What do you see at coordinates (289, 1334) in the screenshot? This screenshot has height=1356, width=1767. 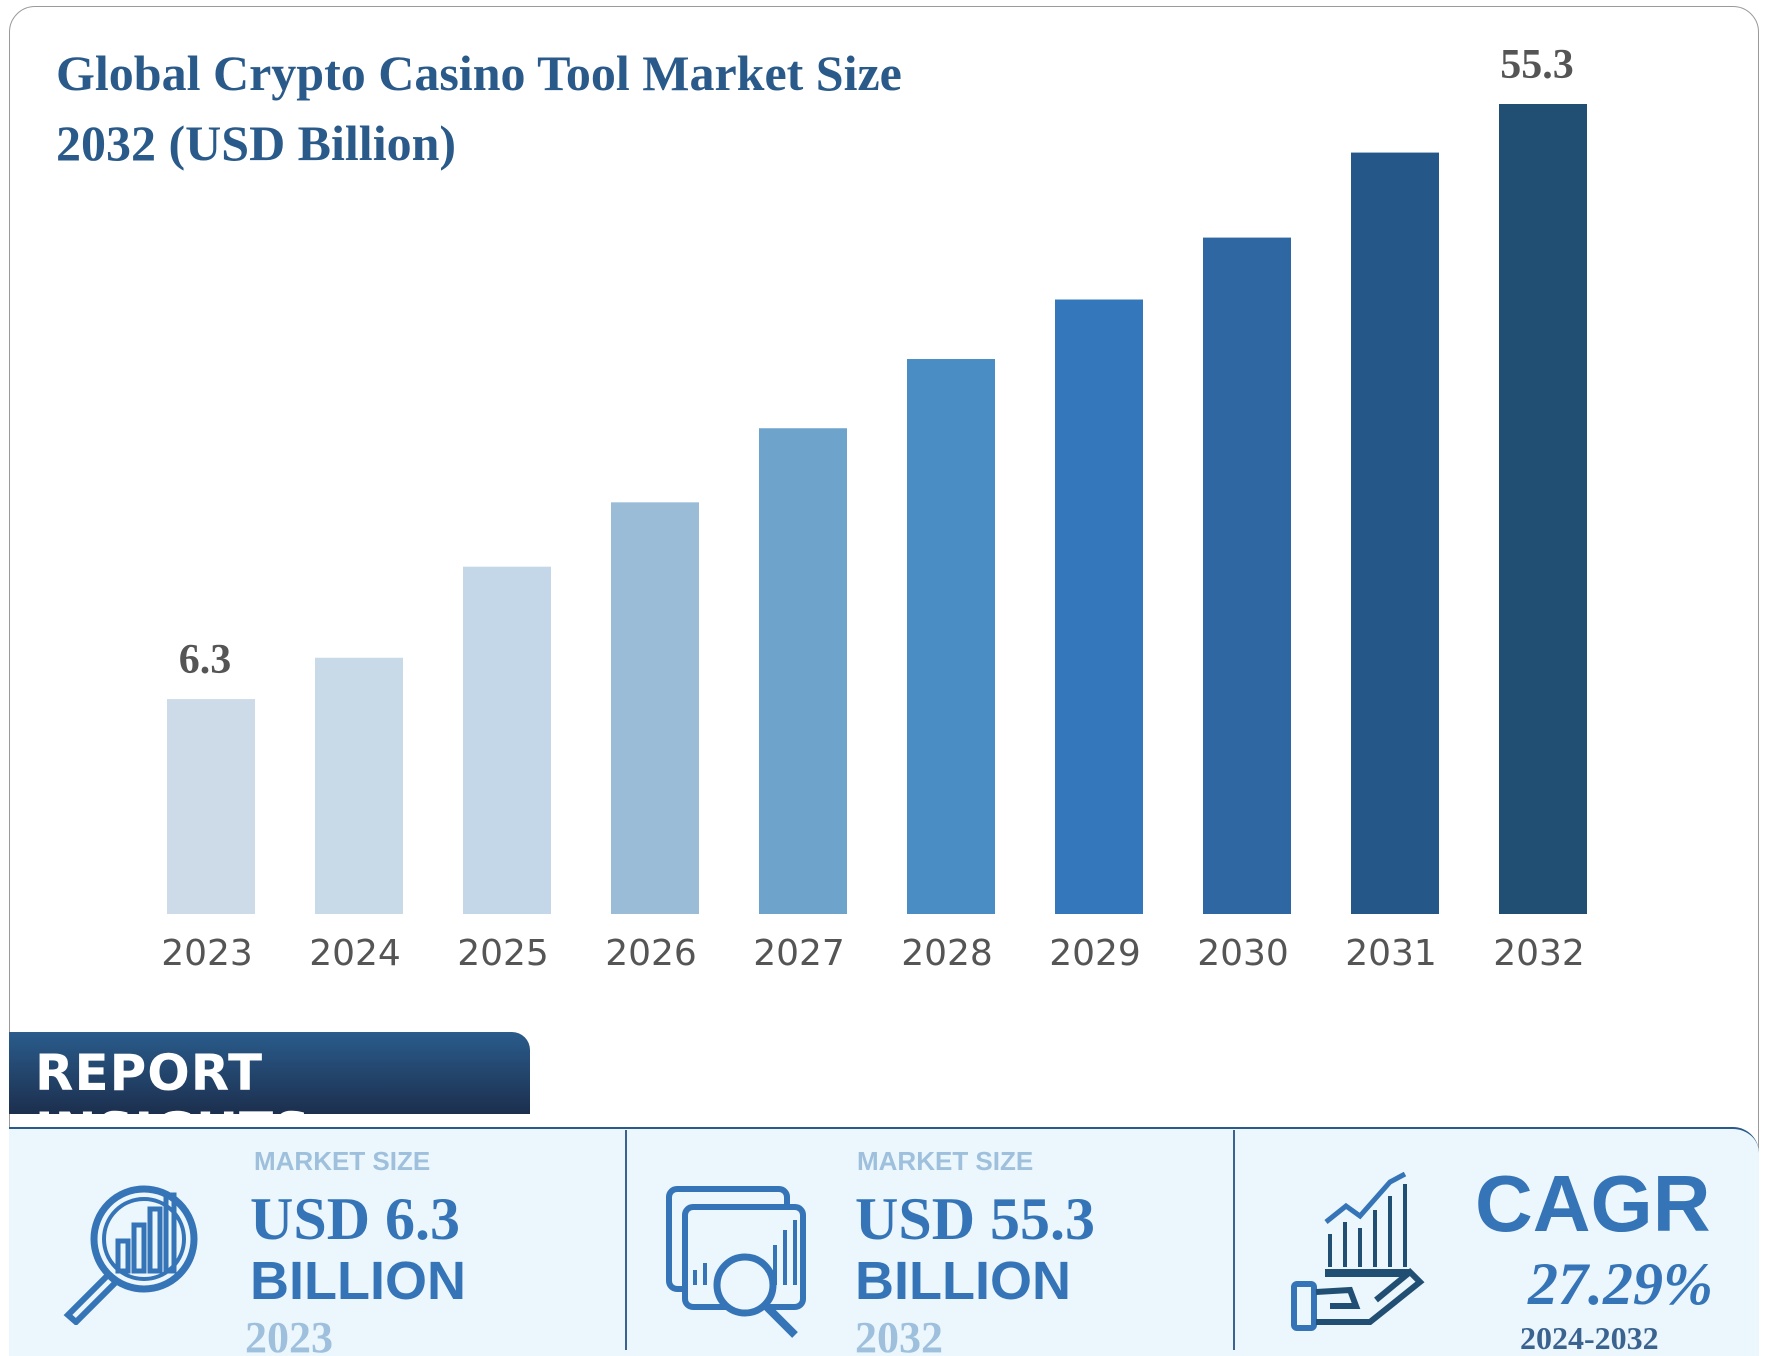 I see `card-year: 2023` at bounding box center [289, 1334].